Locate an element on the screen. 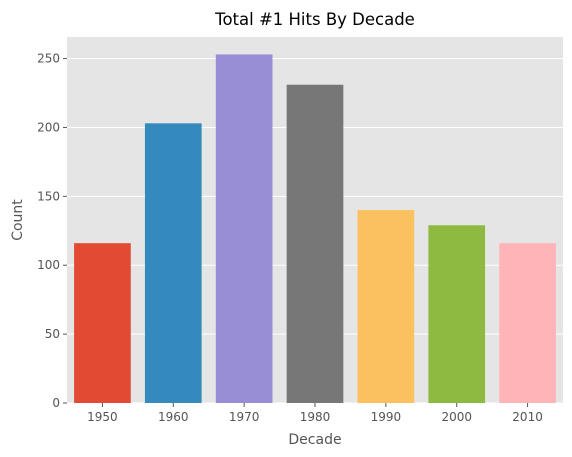 This screenshot has width=572, height=457. x-axis-ticks: 1950 1960 1970 1980 1990 2000 2010 is located at coordinates (315, 413).